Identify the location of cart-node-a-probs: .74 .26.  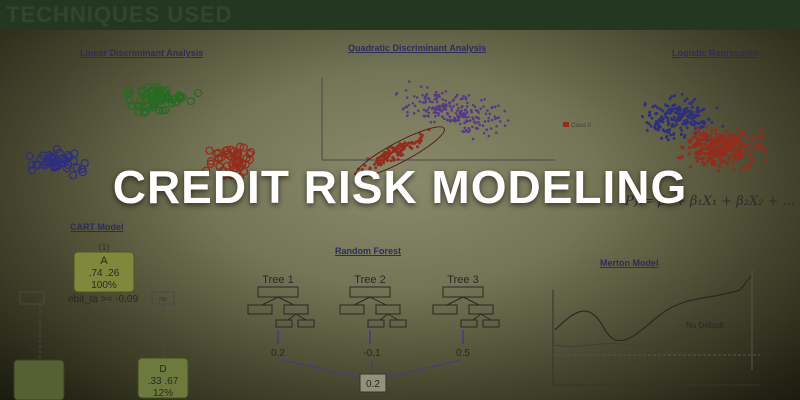
(104, 273).